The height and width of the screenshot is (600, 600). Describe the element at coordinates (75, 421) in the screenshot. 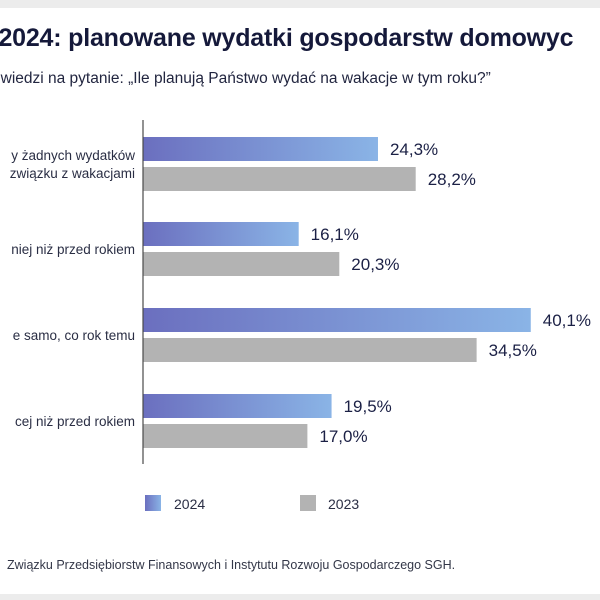

I see `category-label-3-line-0: cej niż przed rokiem` at that location.